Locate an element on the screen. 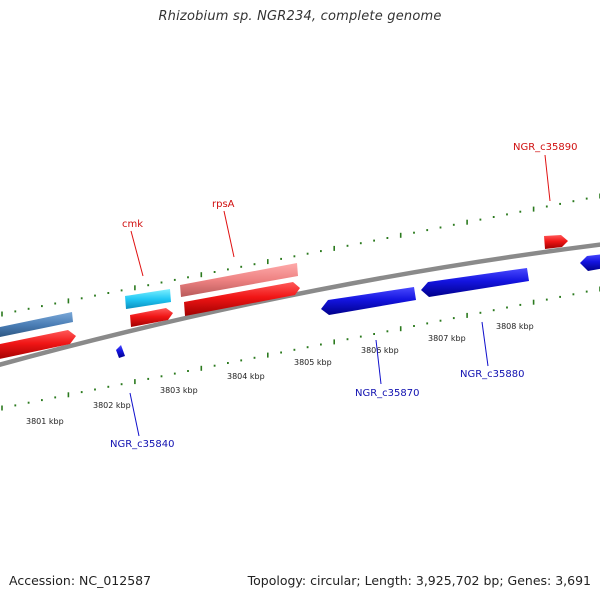  leader-NGR_c35870 is located at coordinates (378, 362).